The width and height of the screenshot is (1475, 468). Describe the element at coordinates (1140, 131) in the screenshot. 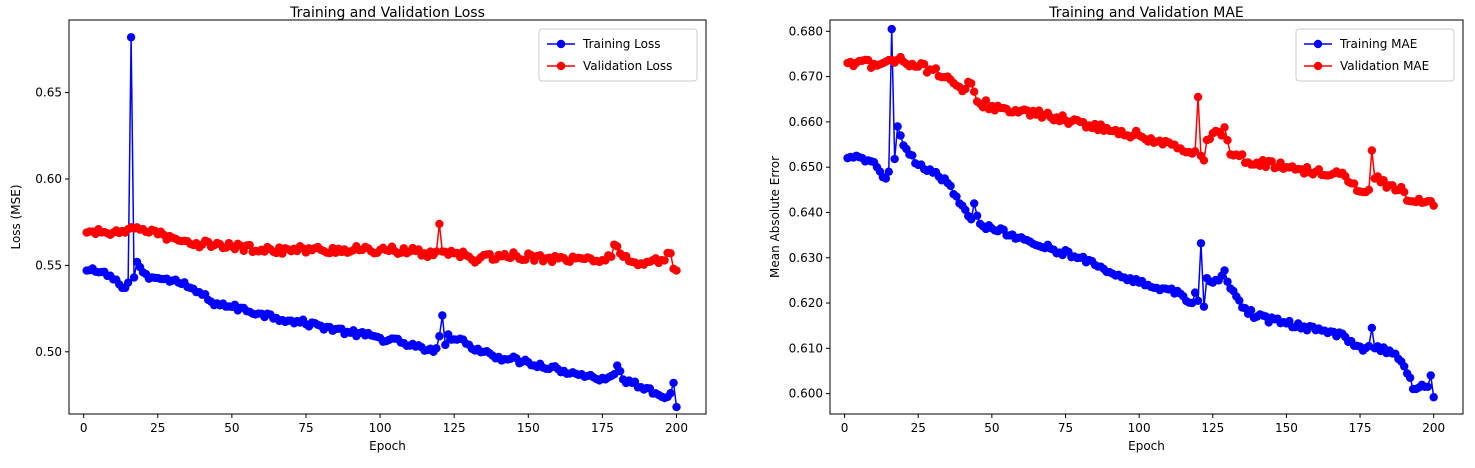

I see `series-validation-mae` at that location.